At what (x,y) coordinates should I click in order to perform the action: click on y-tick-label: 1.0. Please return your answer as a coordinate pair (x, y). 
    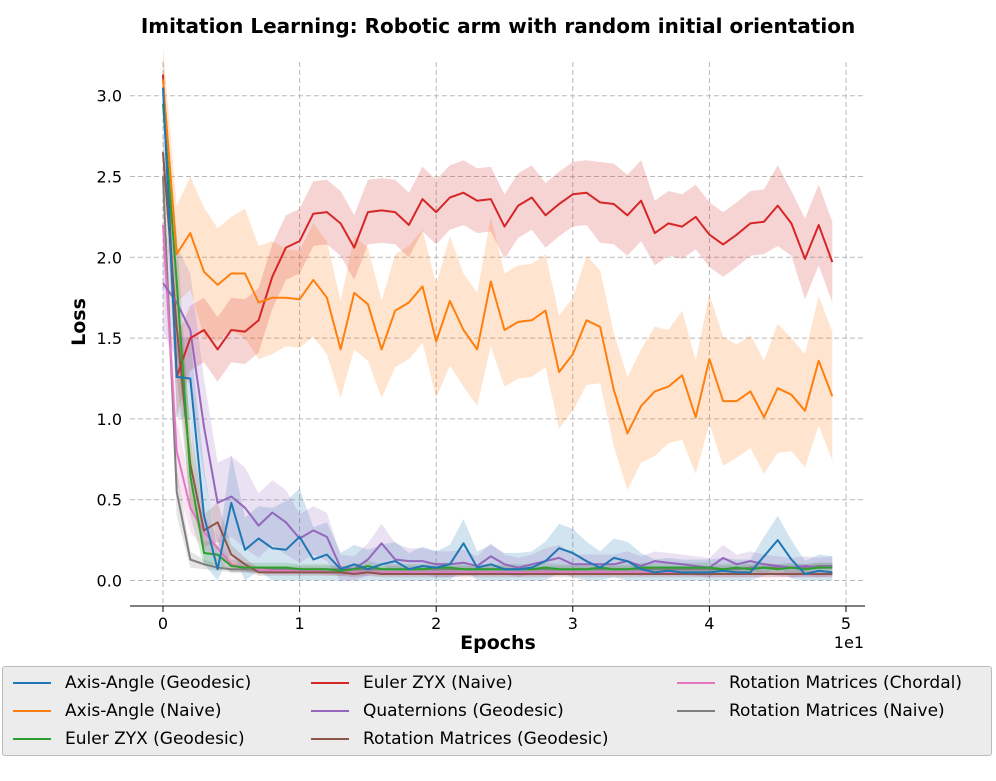
    Looking at the image, I should click on (109, 419).